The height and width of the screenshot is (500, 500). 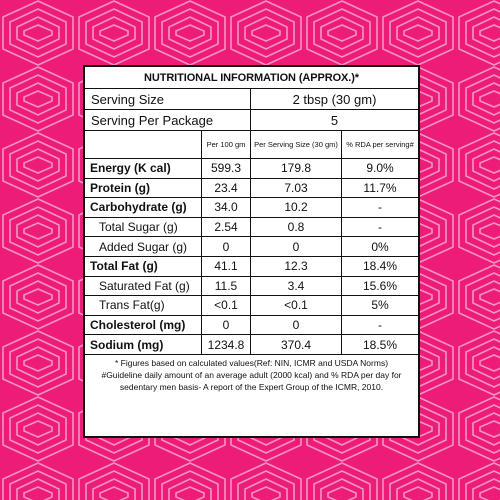 I want to click on serving-size-row: Serving Size 2 tbsp (30 gm), so click(x=251, y=99).